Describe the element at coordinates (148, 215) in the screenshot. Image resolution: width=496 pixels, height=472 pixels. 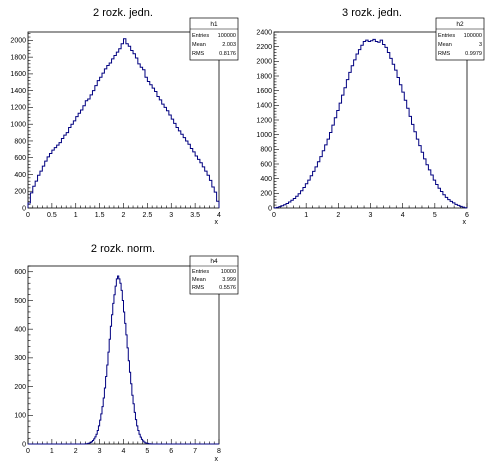
I see `x-tick-label: 2.5` at that location.